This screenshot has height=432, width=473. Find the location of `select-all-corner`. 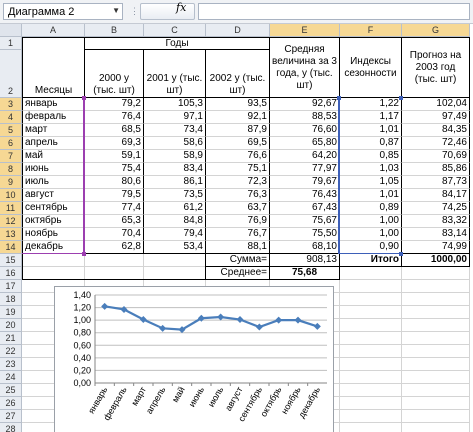

select-all-corner is located at coordinates (11, 30).